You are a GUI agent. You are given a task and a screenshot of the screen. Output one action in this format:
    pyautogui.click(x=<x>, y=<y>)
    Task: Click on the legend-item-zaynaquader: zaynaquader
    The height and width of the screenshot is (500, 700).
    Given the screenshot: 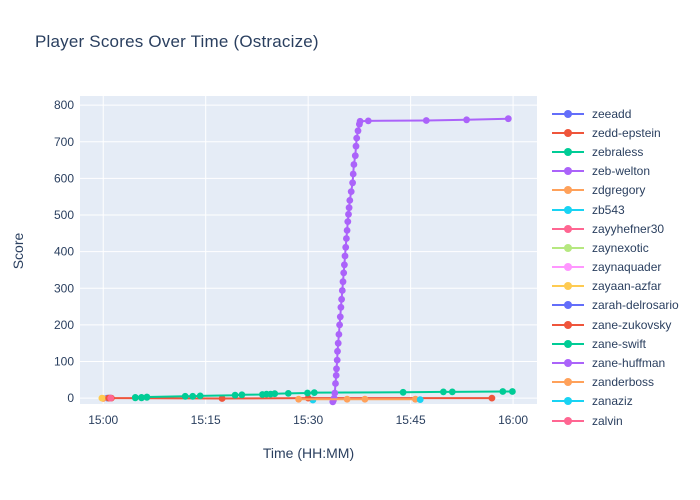 What is the action you would take?
    pyautogui.click(x=624, y=267)
    